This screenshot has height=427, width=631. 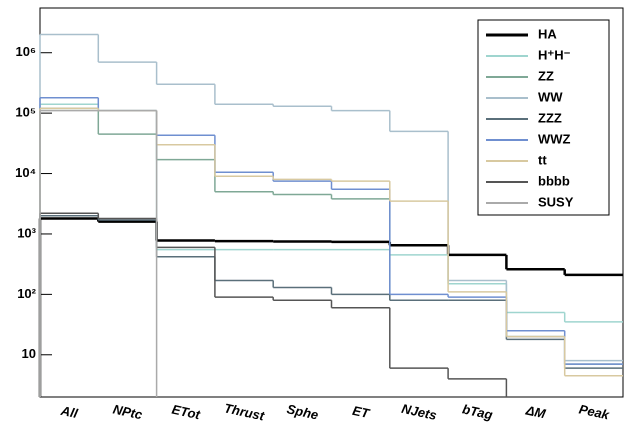 I want to click on x-tick-label: bTag, so click(x=477, y=411).